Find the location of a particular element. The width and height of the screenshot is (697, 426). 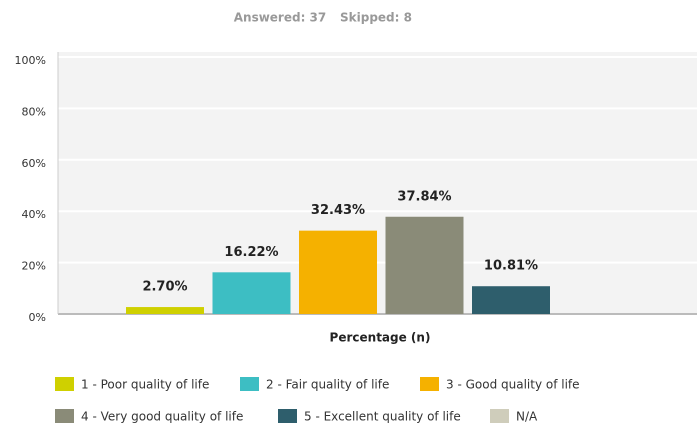

legend-label: 4 - Very good quality of life is located at coordinates (162, 417).